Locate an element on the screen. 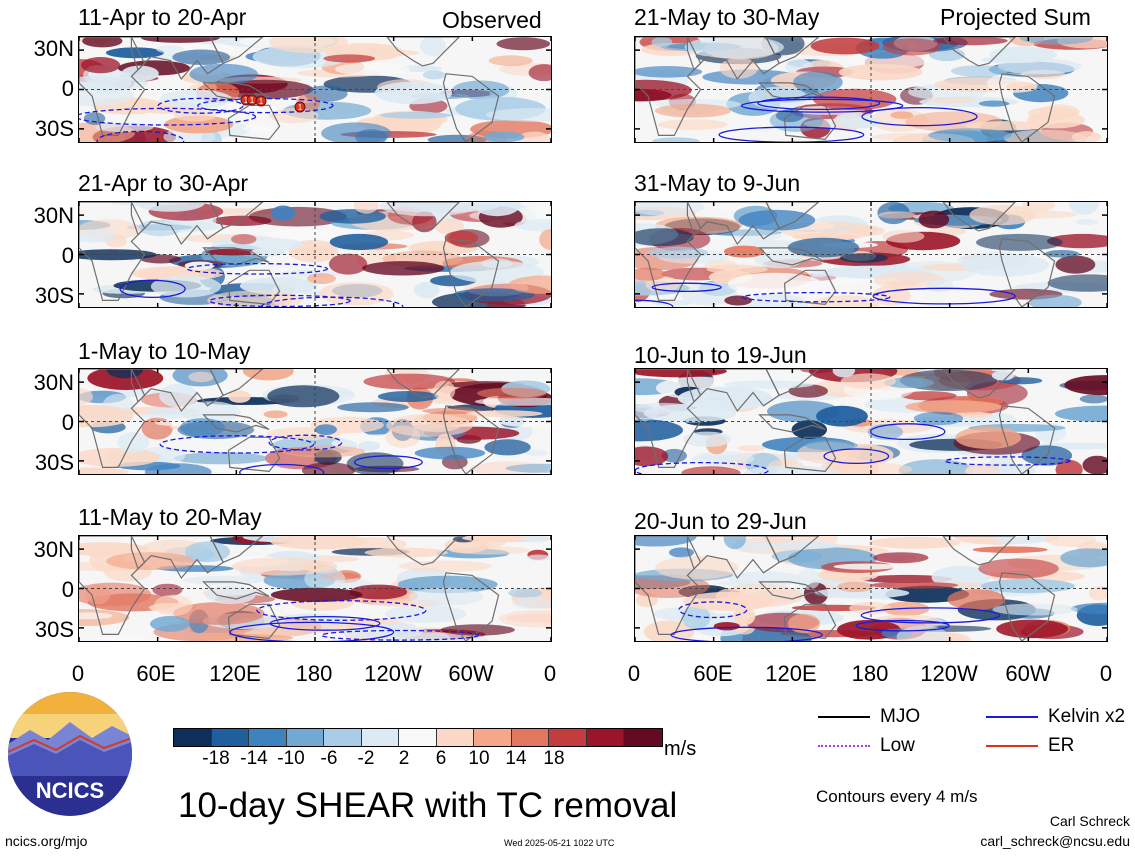  legend-label: MJO is located at coordinates (900, 716).